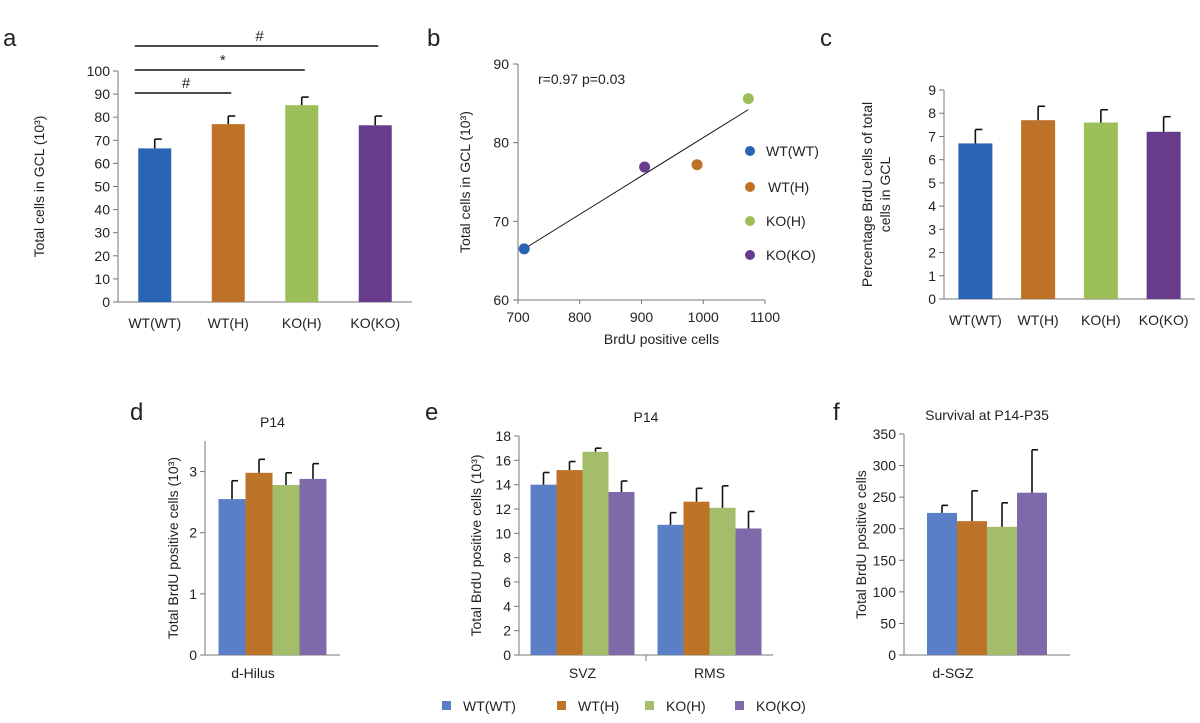  Describe the element at coordinates (932, 276) in the screenshot. I see `c-y-tick-label: 1` at that location.